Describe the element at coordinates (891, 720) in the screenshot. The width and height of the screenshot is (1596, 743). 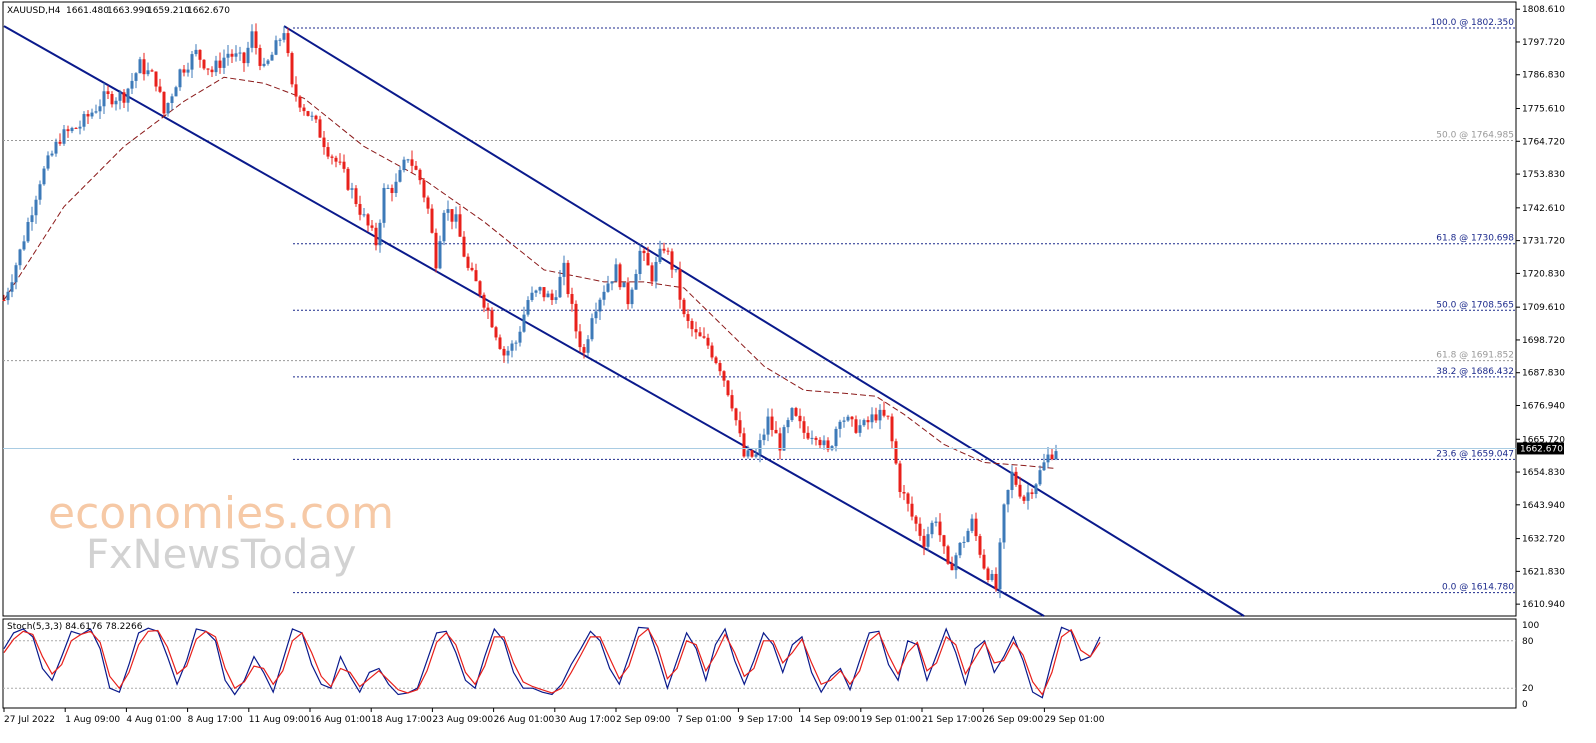
I see `x-tick-label: 19 Sep 01:00` at that location.